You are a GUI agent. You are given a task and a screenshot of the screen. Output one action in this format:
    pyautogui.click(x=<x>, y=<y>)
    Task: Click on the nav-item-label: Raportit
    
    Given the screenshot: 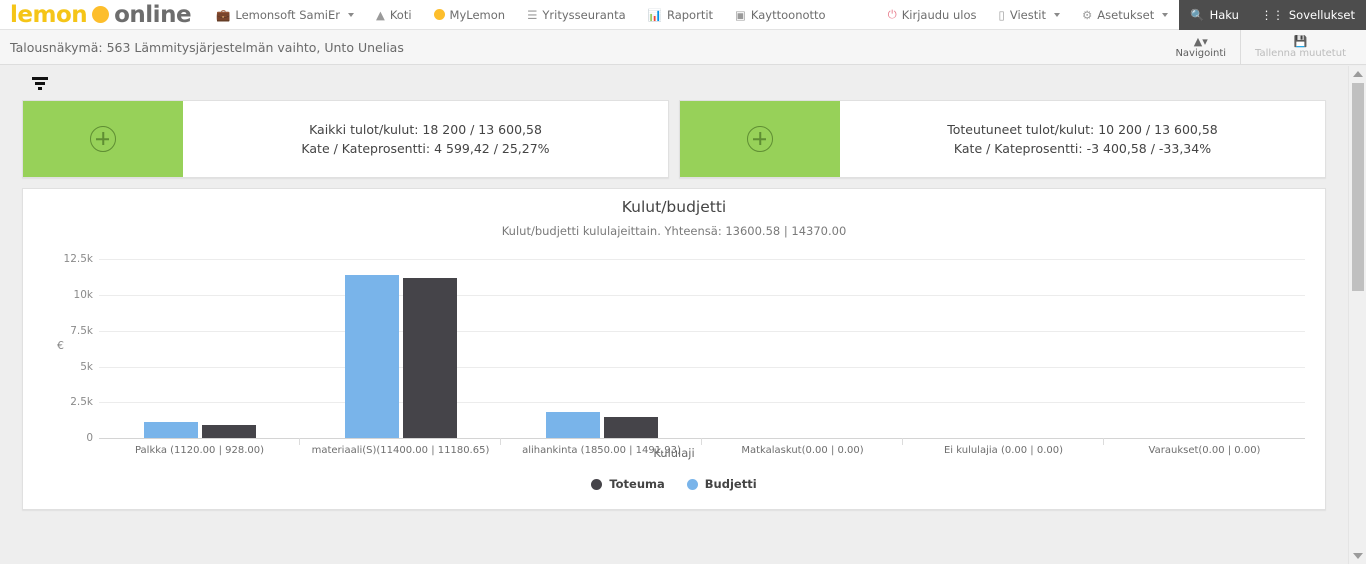 What is the action you would take?
    pyautogui.click(x=690, y=14)
    